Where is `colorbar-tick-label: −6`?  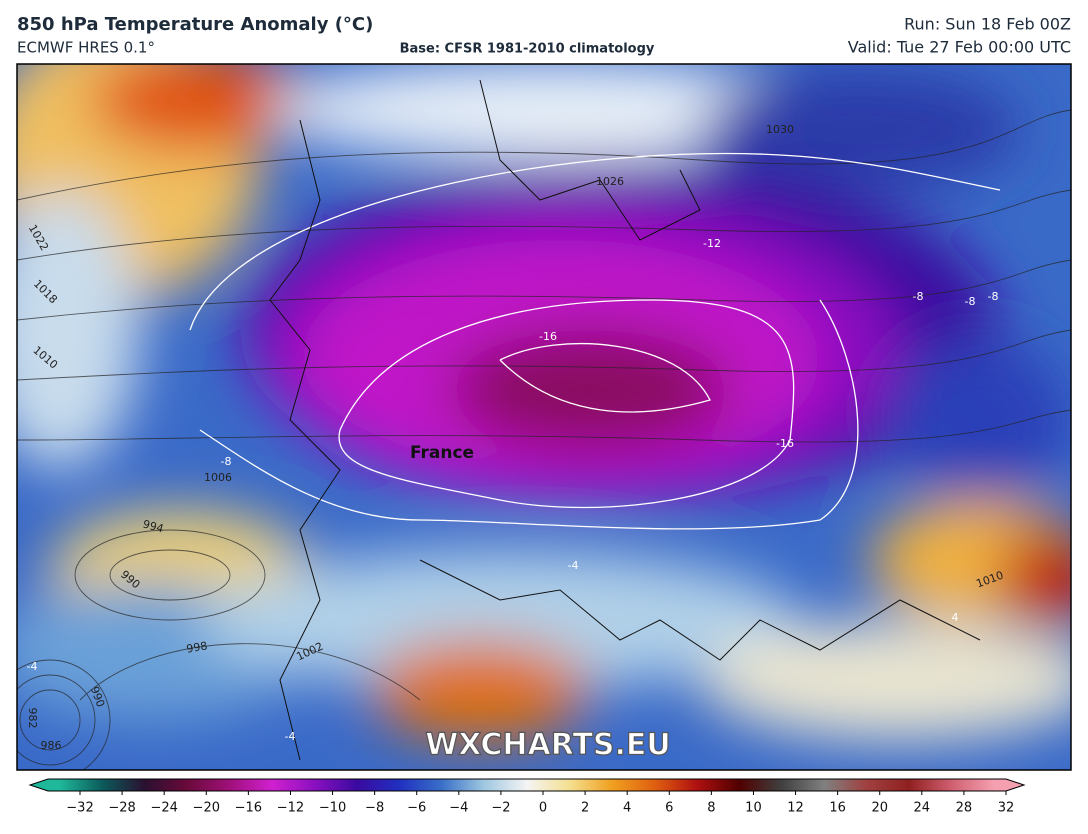
colorbar-tick-label: −6 is located at coordinates (416, 808).